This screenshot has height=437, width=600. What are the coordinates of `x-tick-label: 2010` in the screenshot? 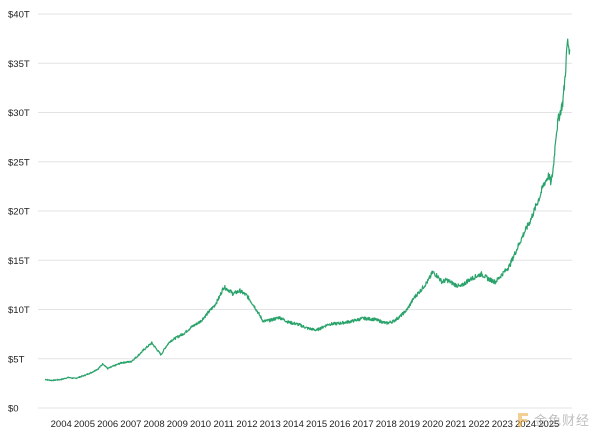 It's located at (200, 424).